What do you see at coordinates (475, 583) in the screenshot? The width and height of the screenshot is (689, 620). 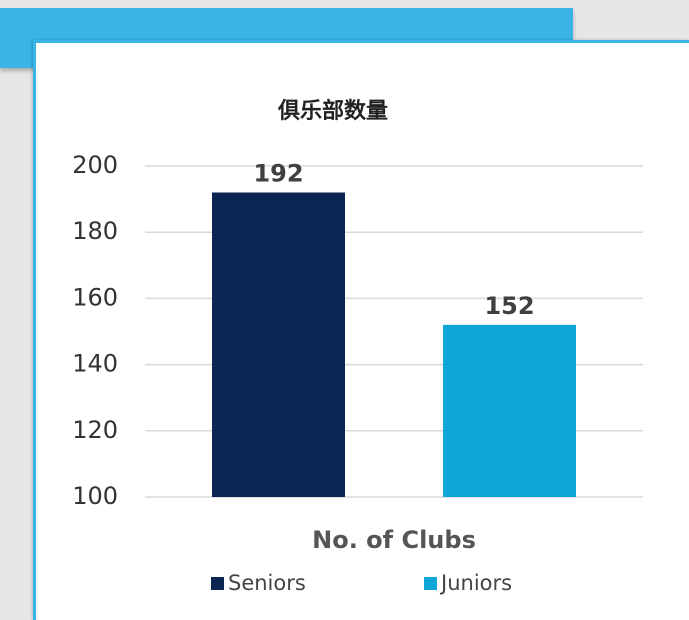 I see `legend-label: Juniors` at bounding box center [475, 583].